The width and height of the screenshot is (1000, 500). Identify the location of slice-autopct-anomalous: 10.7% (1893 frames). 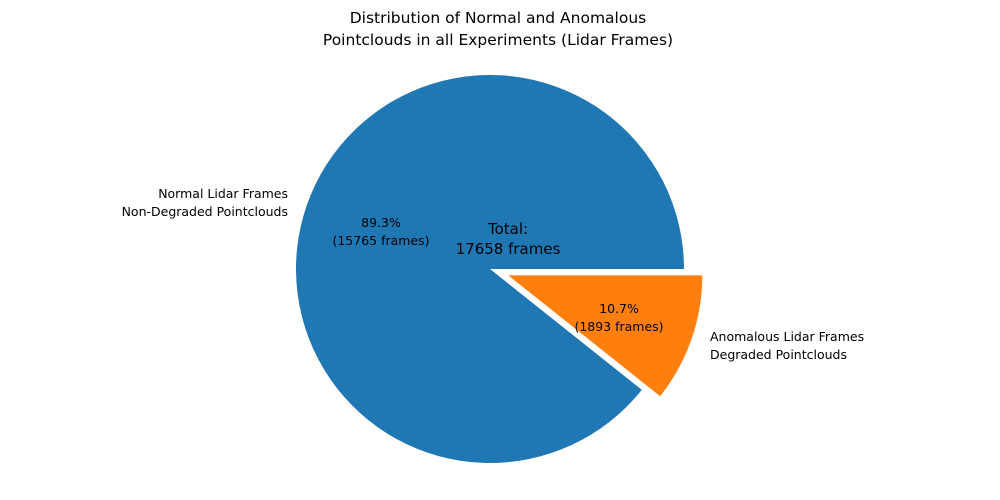
(618, 318).